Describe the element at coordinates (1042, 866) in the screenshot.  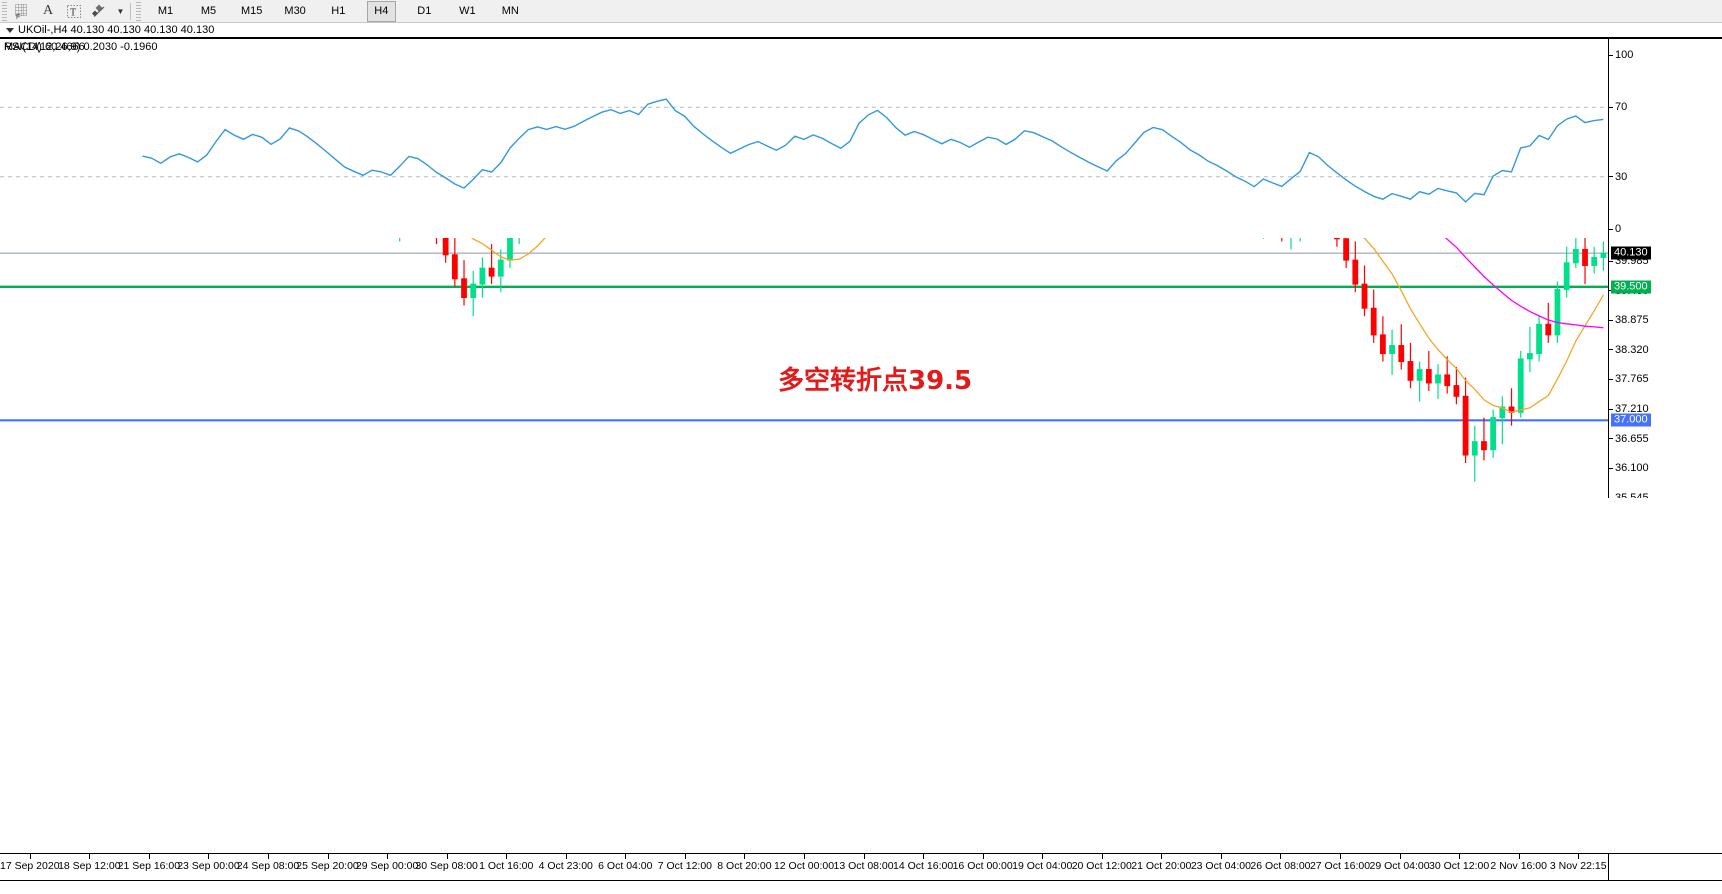
I see `time-axis-label: 19 Oct 04:00` at that location.